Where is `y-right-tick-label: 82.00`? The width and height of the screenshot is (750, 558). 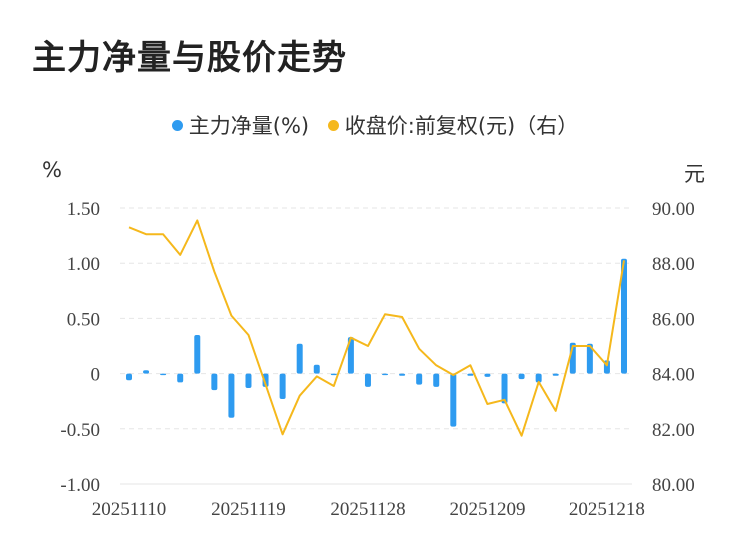 y-right-tick-label: 82.00 is located at coordinates (673, 430).